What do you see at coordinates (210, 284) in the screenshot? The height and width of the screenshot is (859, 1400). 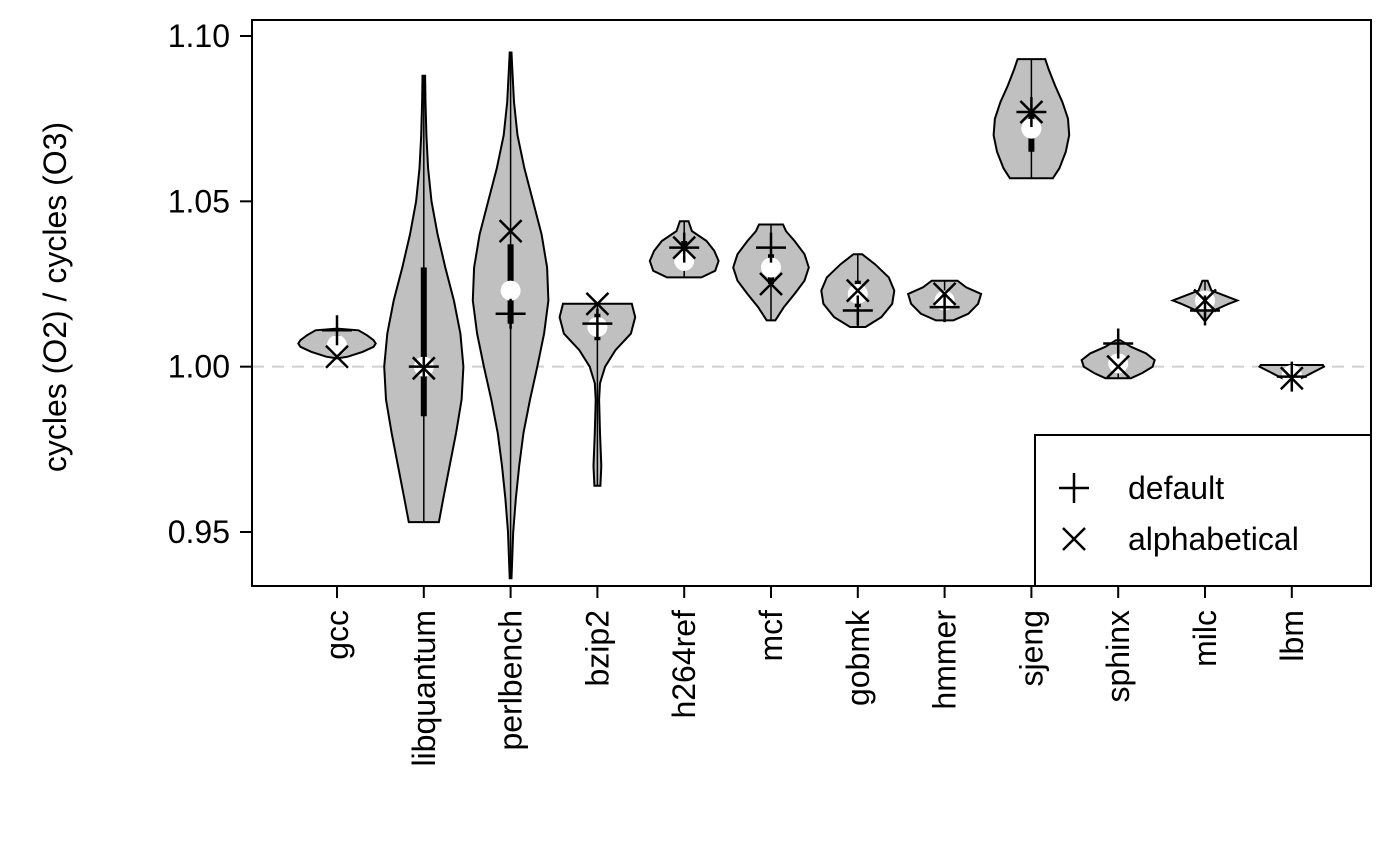 I see `y-axis: 0.95 1.00 1.05 1.10` at bounding box center [210, 284].